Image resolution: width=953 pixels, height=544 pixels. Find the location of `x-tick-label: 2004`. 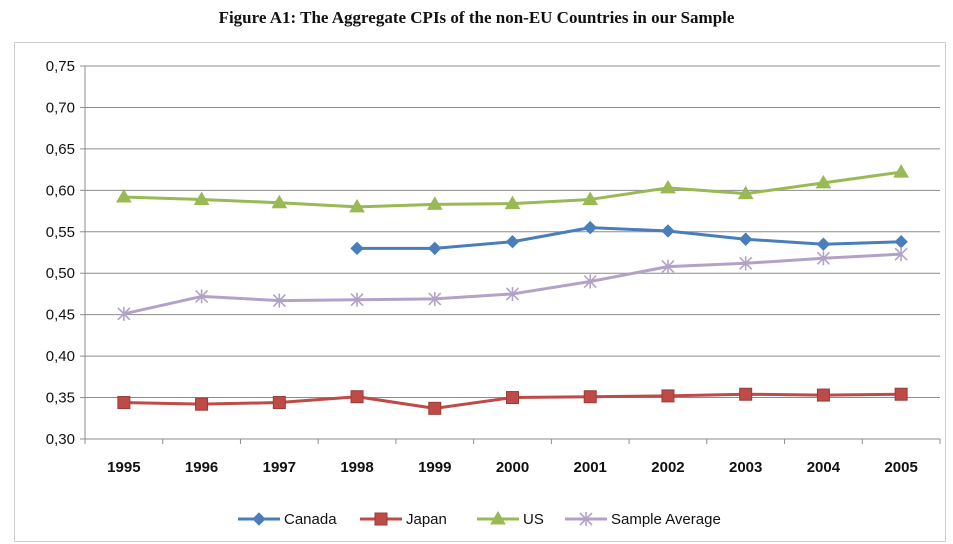

x-tick-label: 2004 is located at coordinates (824, 467).